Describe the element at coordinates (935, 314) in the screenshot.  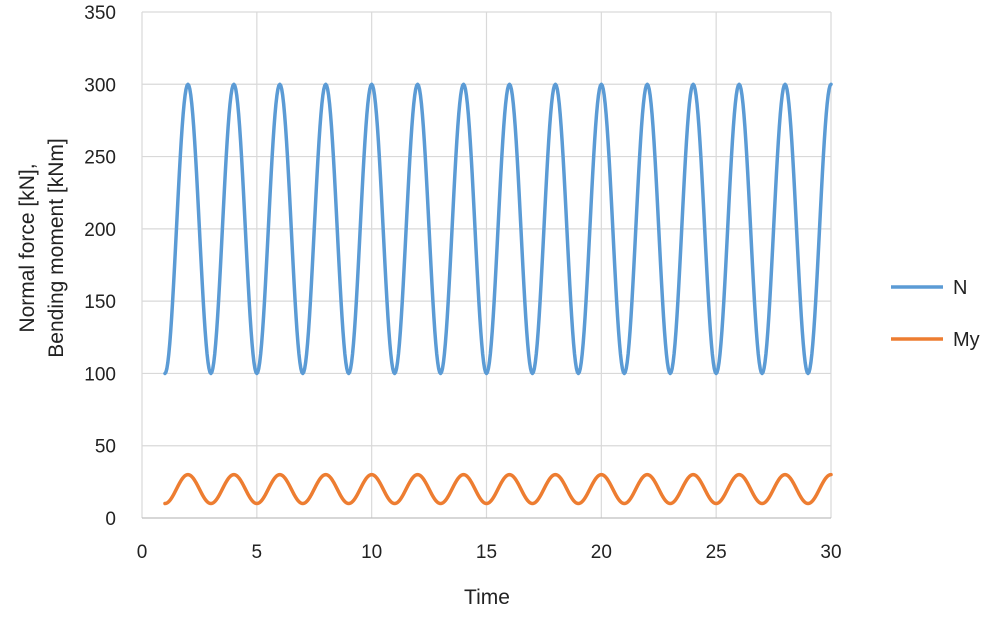
I see `legend: N My` at that location.